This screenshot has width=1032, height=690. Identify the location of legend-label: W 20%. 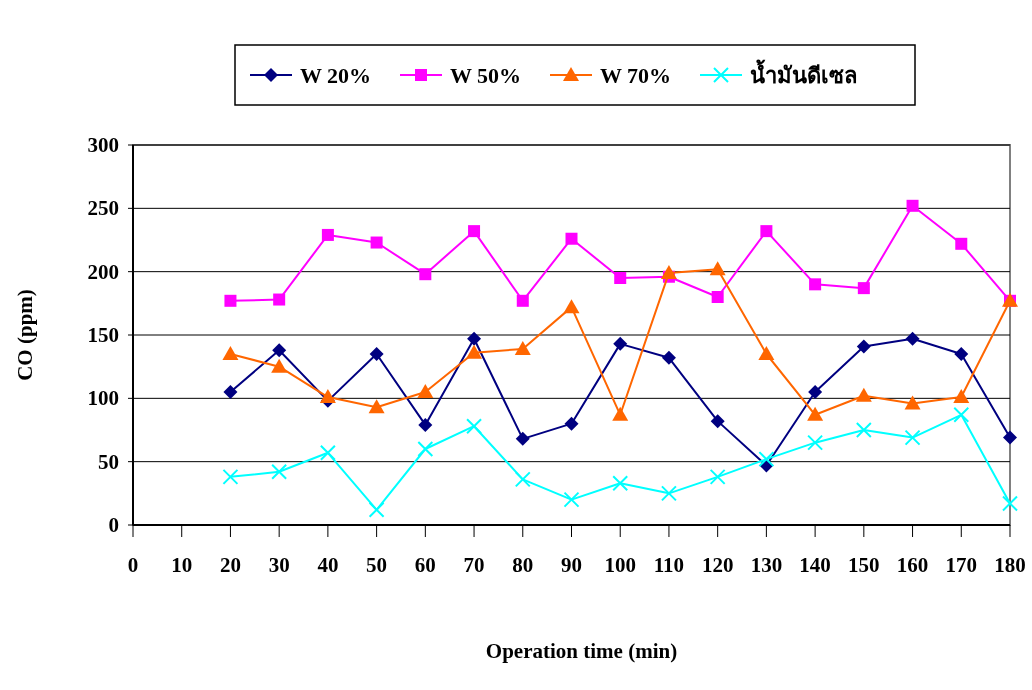
(336, 75).